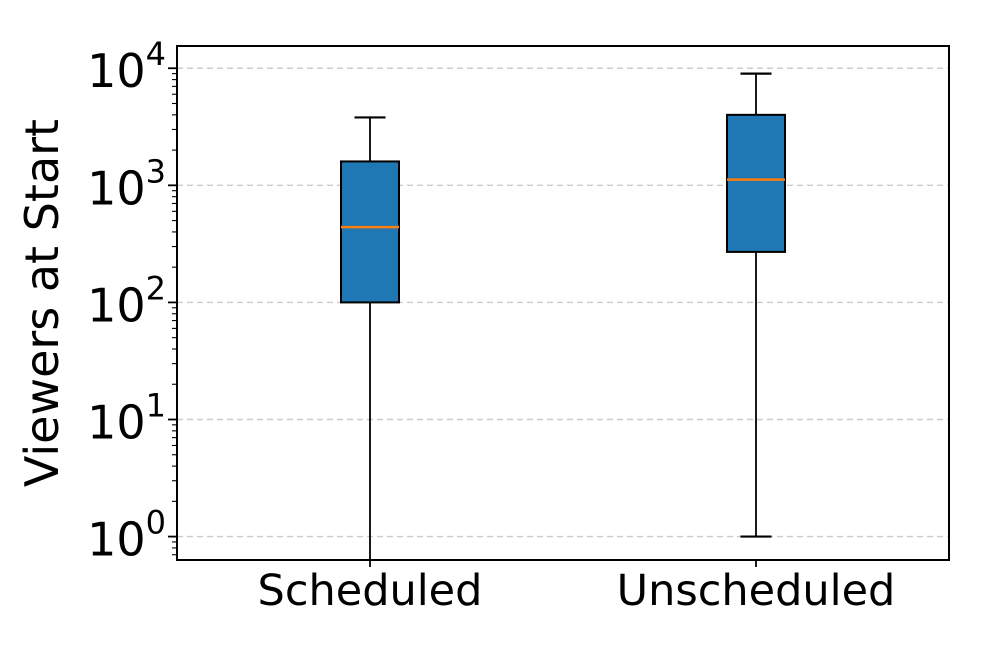 This screenshot has width=997, height=658. Describe the element at coordinates (42, 303) in the screenshot. I see `y-axis-label: Viewers at Start` at that location.